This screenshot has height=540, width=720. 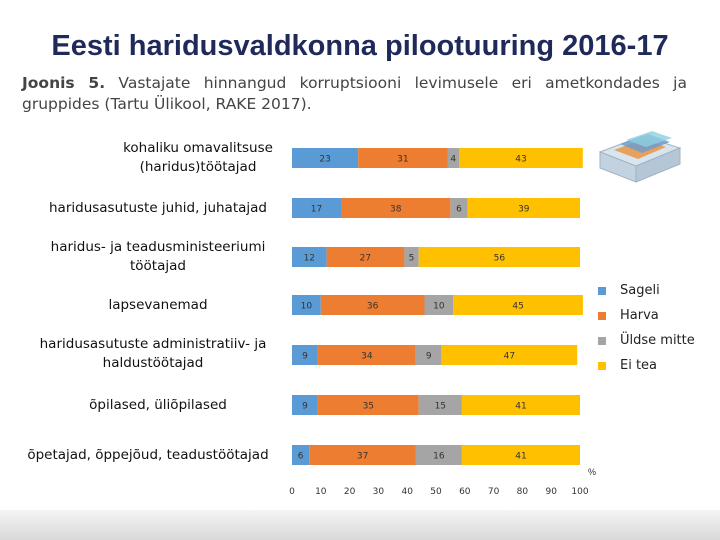 I want to click on data-label: 23, so click(x=324, y=160).